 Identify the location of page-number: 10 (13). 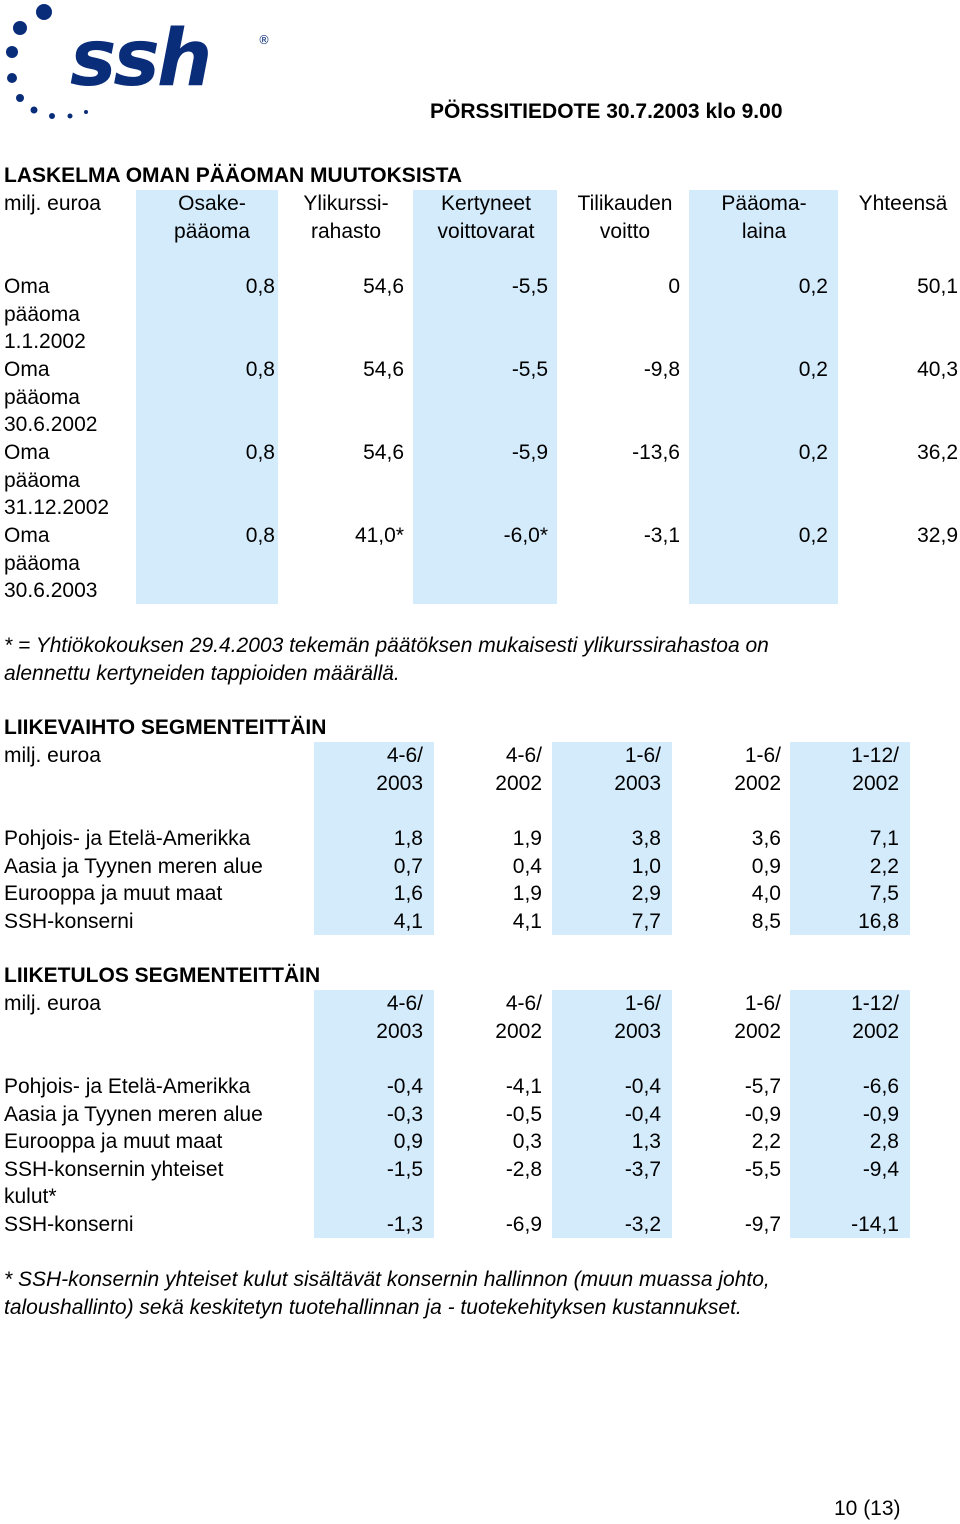
(867, 1508).